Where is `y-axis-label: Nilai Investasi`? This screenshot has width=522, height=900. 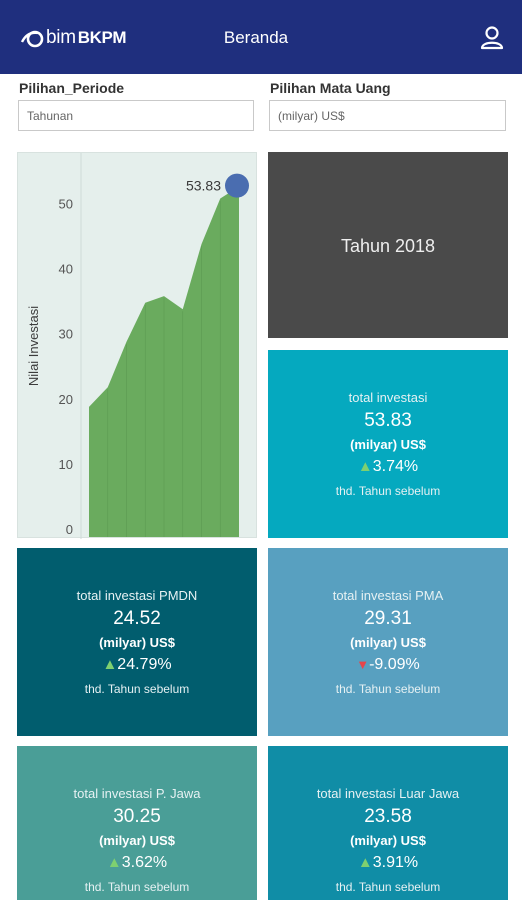
y-axis-label: Nilai Investasi is located at coordinates (33, 346).